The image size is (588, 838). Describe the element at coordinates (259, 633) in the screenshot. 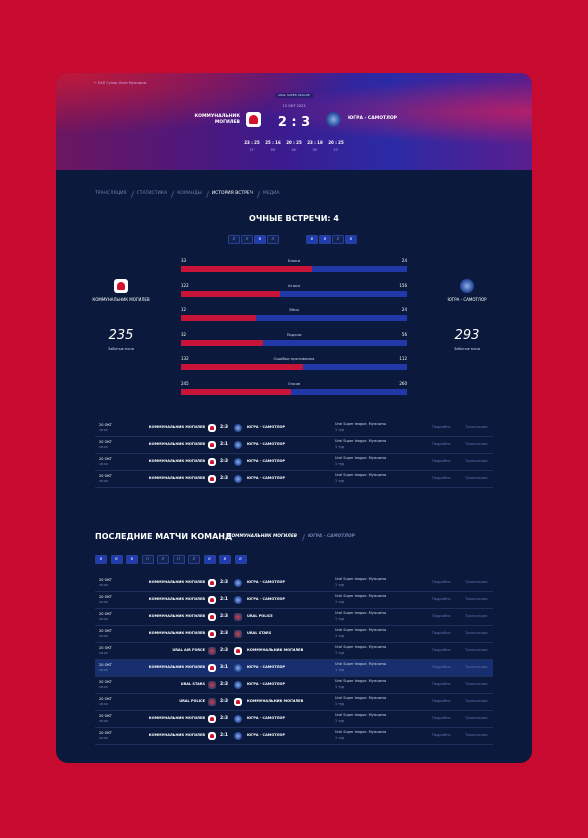

I see `away-team: URAL STARS` at that location.